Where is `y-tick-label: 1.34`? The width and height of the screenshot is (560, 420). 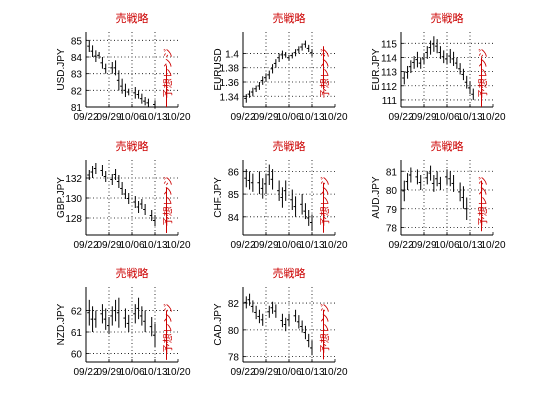 y-tick-label: 1.34 is located at coordinates (230, 97).